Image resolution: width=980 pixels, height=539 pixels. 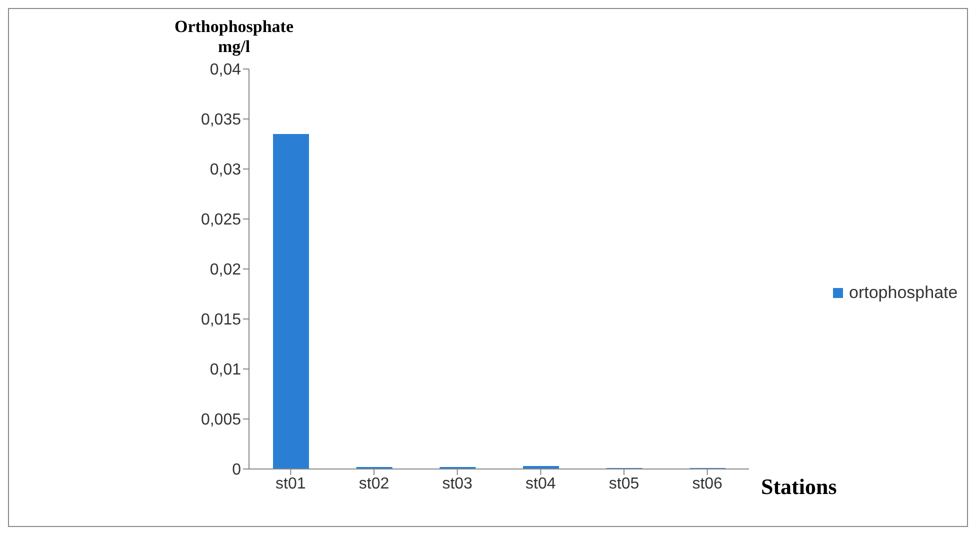 What do you see at coordinates (903, 293) in the screenshot?
I see `legend-label: ortophosphate` at bounding box center [903, 293].